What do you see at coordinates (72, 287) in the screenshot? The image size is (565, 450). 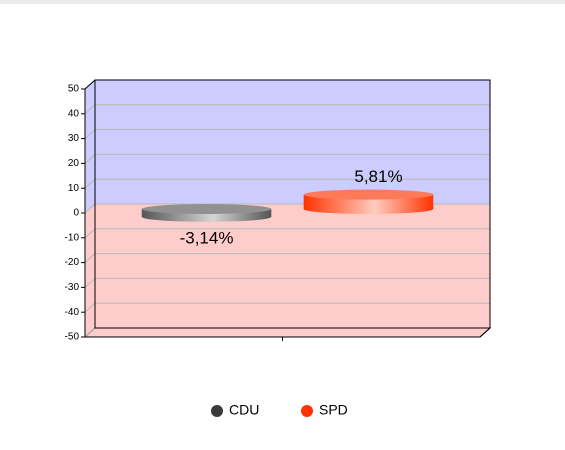 I see `y-tick-label: -30` at bounding box center [72, 287].